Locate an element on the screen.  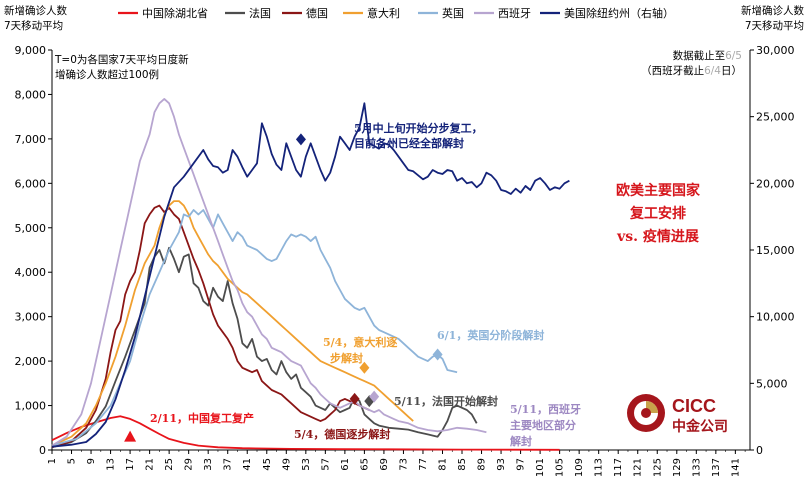
x-tick-label: 9 is located at coordinates (91, 461).